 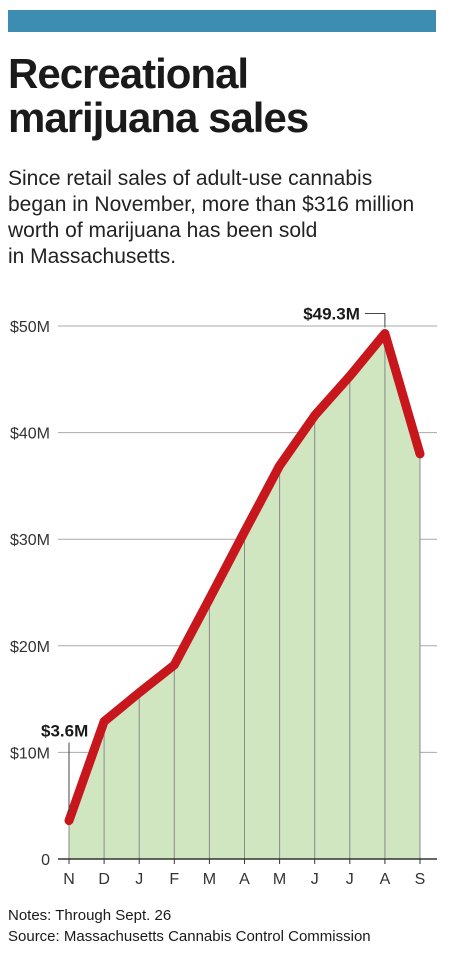 What do you see at coordinates (30, 327) in the screenshot?
I see `y-tick-label: $50M` at bounding box center [30, 327].